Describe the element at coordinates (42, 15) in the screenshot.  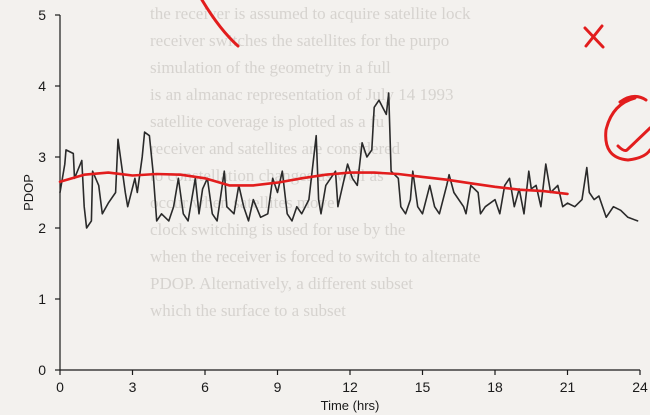
I see `y-tick-label: 5` at that location.